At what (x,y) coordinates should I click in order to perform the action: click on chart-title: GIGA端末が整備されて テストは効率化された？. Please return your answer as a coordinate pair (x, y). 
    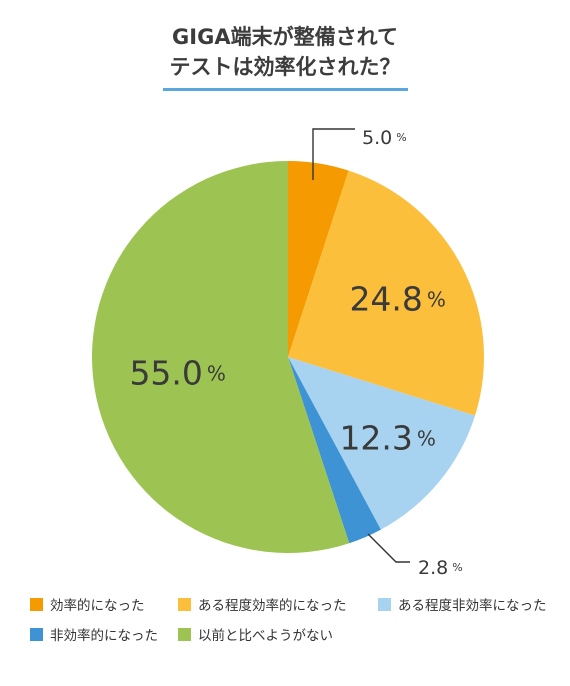
    Looking at the image, I should click on (285, 52).